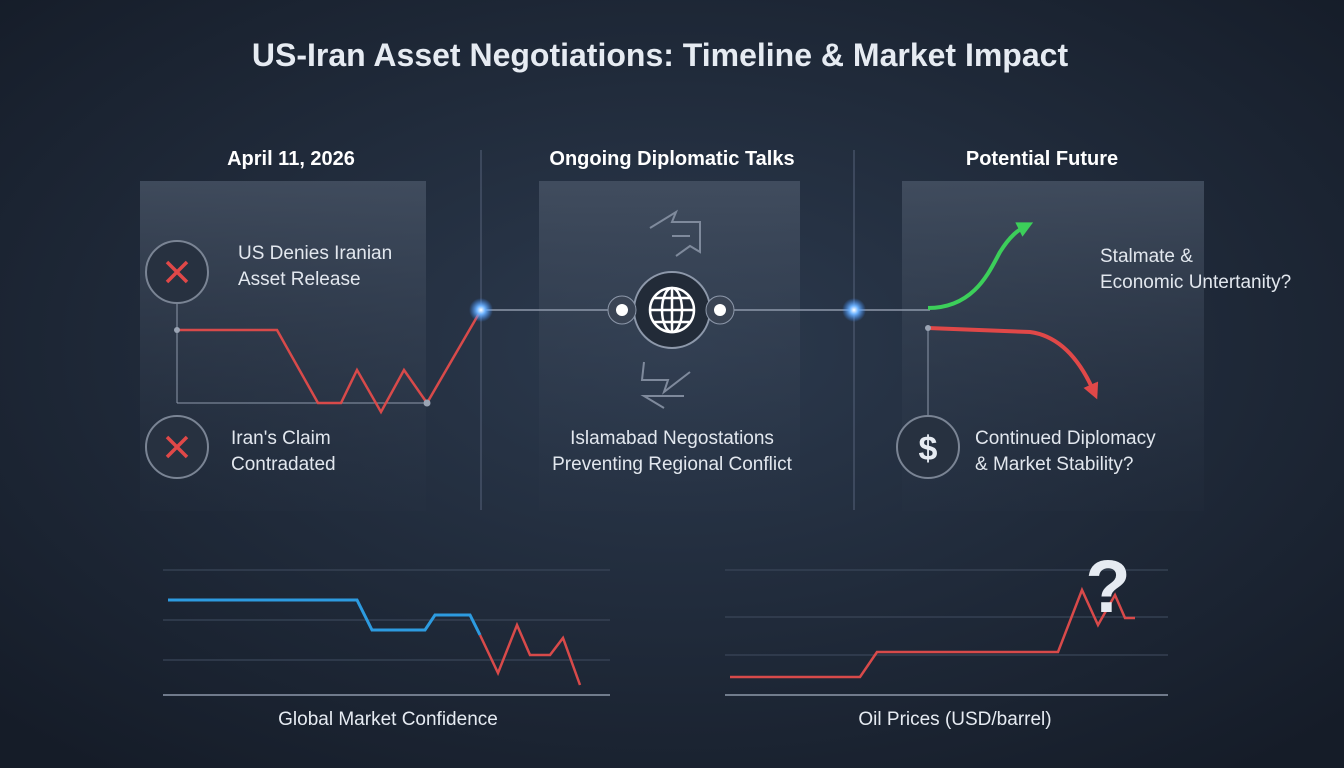 This screenshot has height=768, width=1344. Describe the element at coordinates (388, 719) in the screenshot. I see `chart-label: Global Market Confidence` at that location.